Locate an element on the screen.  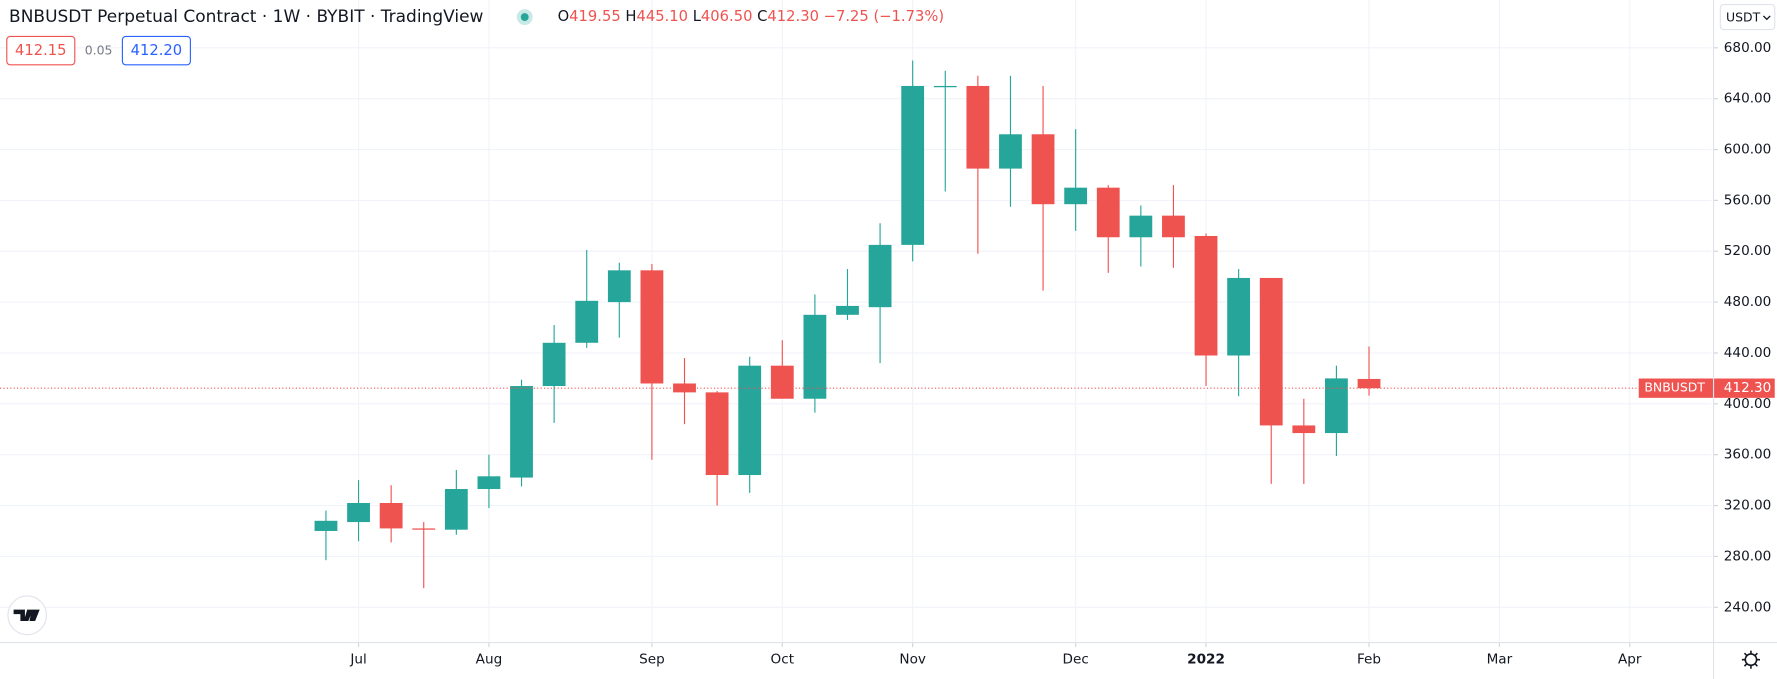
y-tick-label: 240.00 is located at coordinates (1748, 607).